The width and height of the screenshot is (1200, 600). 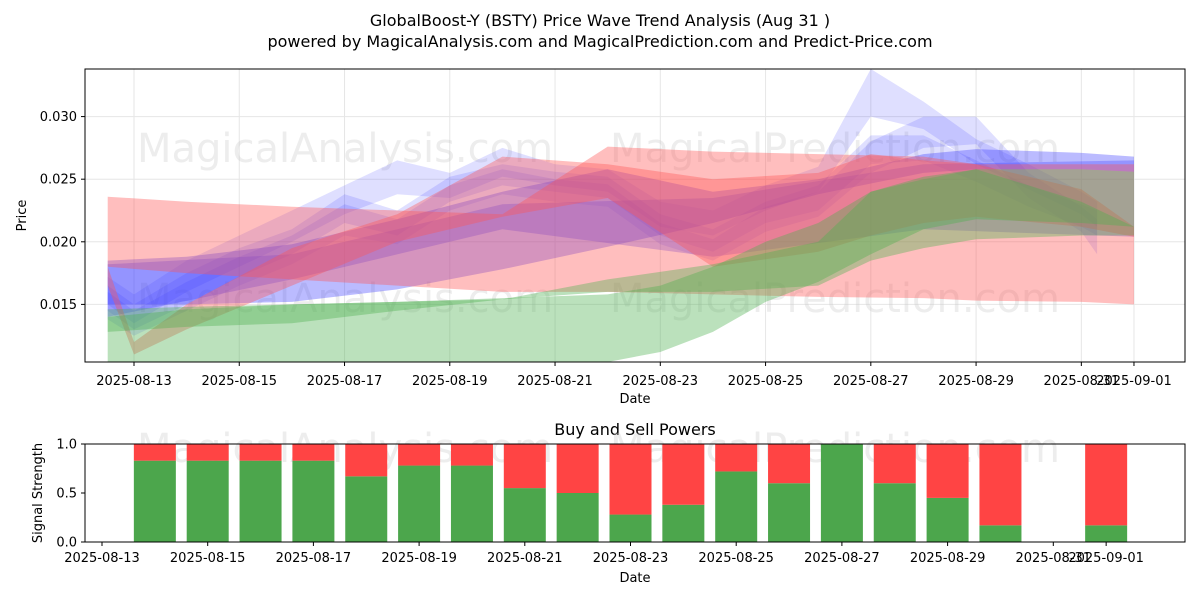 What do you see at coordinates (58, 242) in the screenshot?
I see `price-ytick-label-1: 0.020` at bounding box center [58, 242].